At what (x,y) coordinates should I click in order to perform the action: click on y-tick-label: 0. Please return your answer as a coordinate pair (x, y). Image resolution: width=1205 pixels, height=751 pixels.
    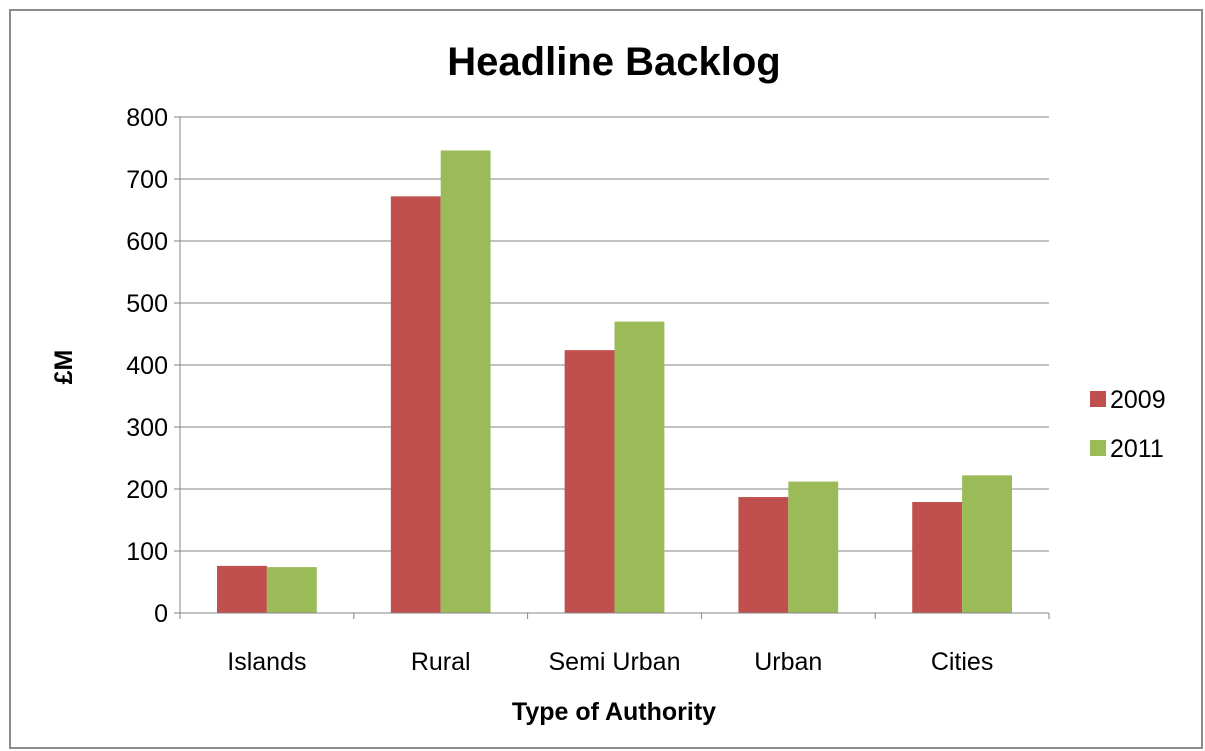
    Looking at the image, I should click on (161, 614).